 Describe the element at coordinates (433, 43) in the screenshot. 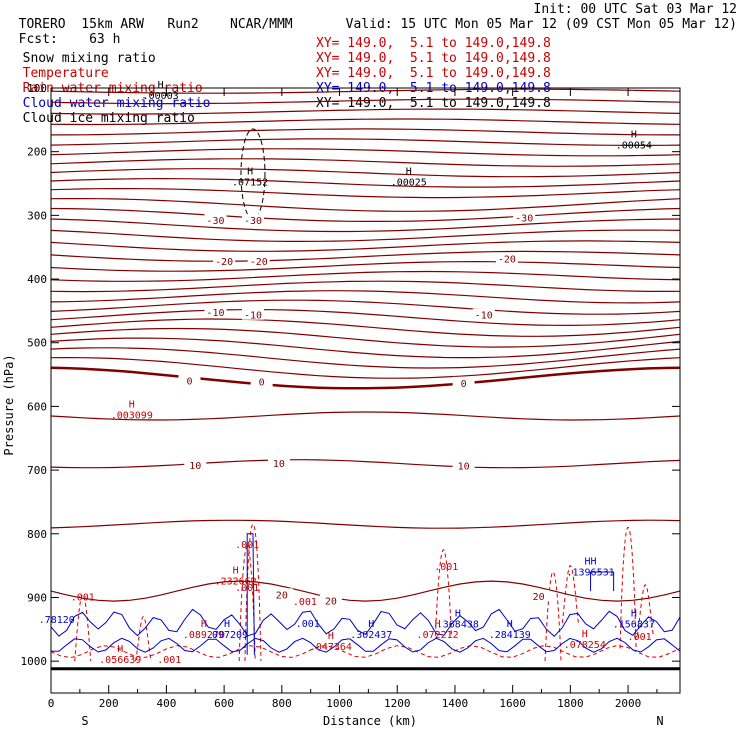

I see `legend-snow-xy: XY= 149.0, 5.1 to 149.0,149.8` at that location.